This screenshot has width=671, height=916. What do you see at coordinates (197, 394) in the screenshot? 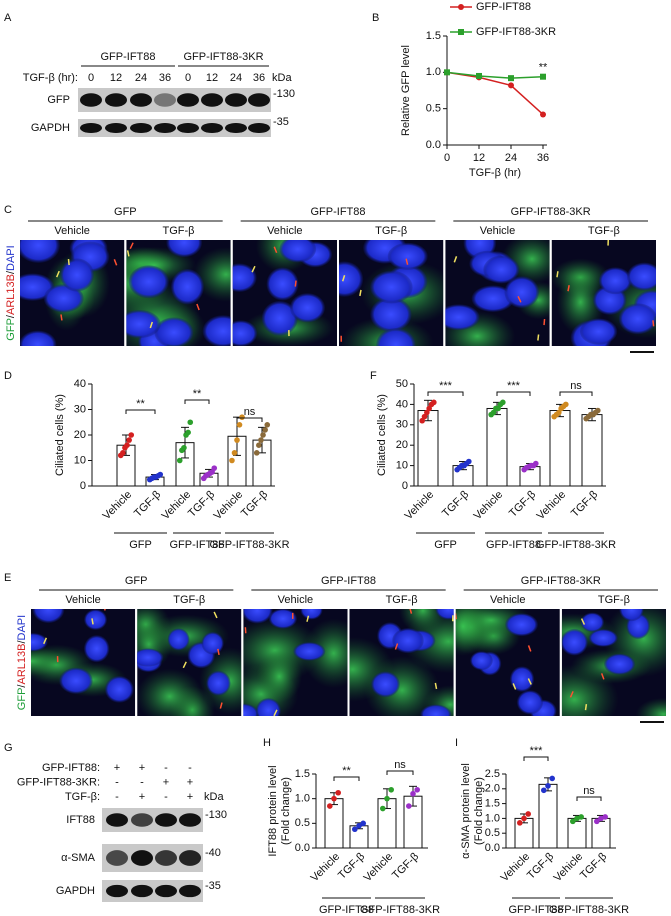
I see `significance-label: **` at bounding box center [197, 394].